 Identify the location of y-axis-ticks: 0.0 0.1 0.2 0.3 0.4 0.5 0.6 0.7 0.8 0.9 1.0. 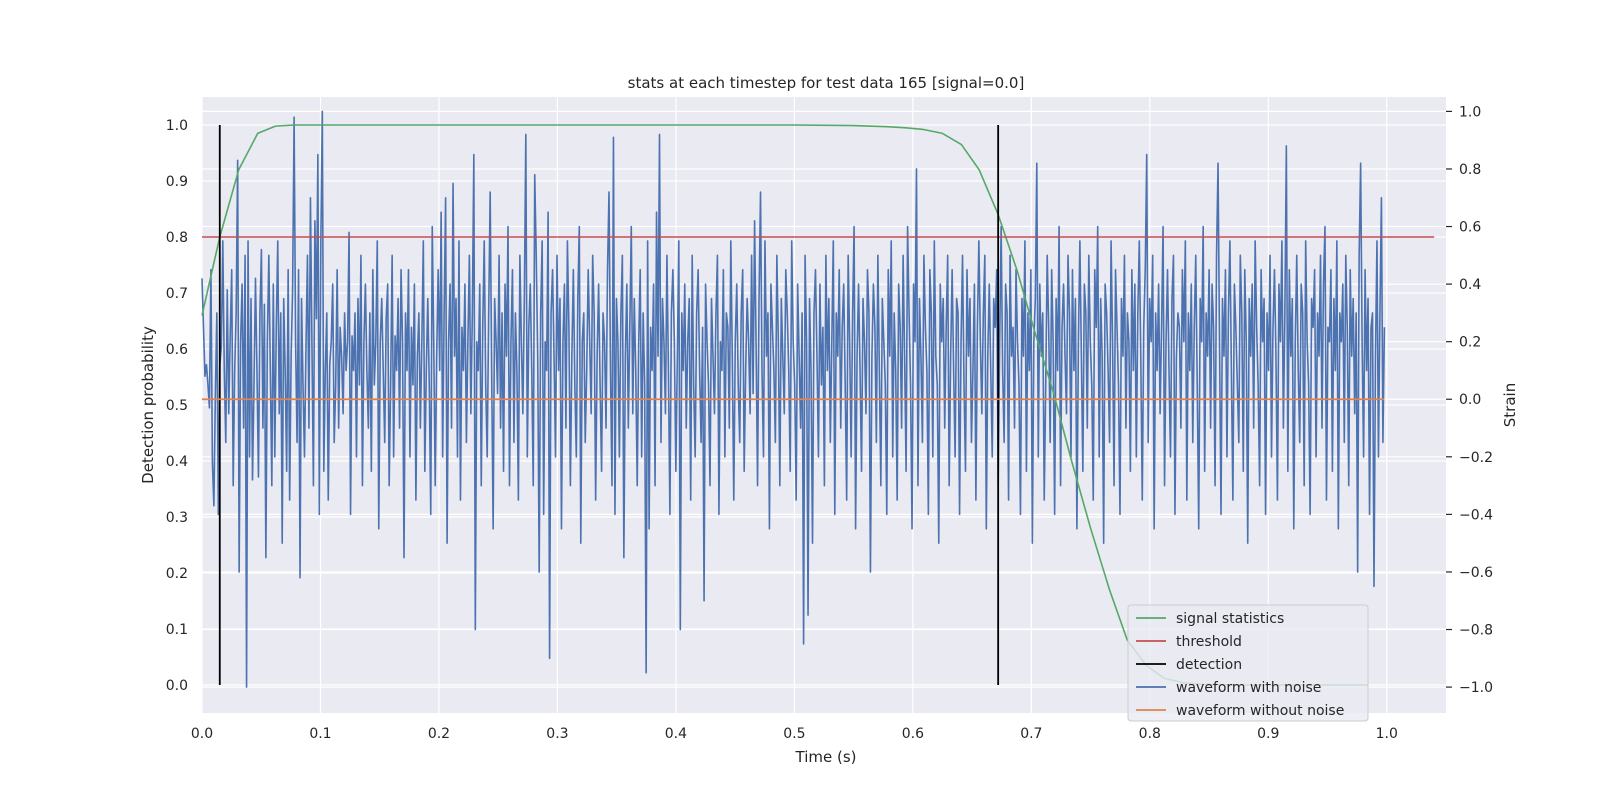
(177, 406).